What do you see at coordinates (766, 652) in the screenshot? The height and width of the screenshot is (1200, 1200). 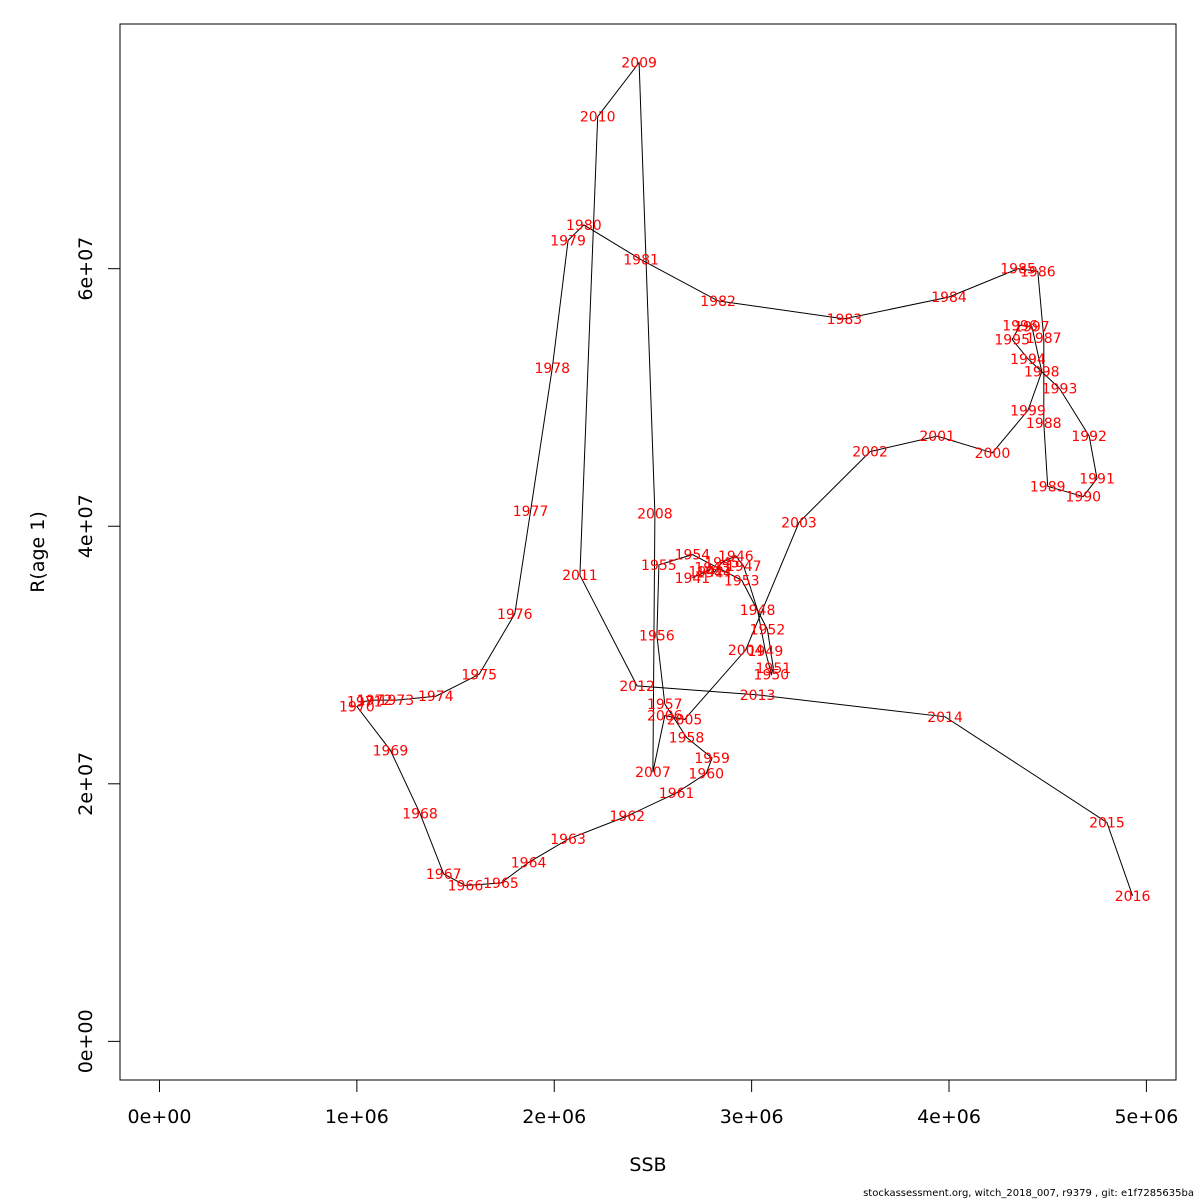 I see `year-label-1949: 1949` at bounding box center [766, 652].